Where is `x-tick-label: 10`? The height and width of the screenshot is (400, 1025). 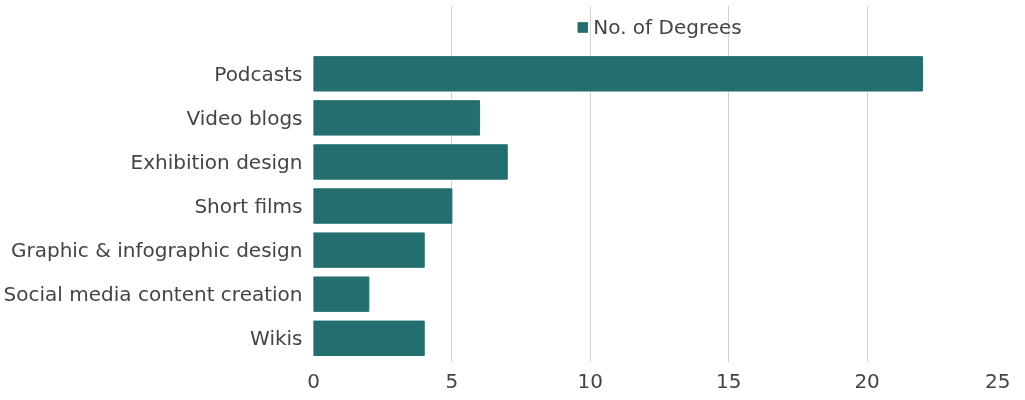 x-tick-label: 10 is located at coordinates (590, 380).